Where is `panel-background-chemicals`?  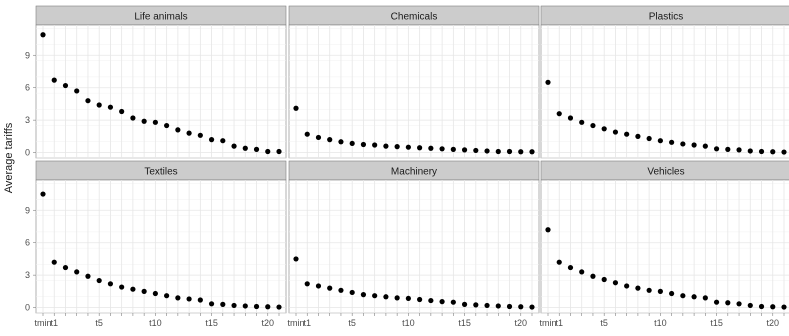 panel-background-chemicals is located at coordinates (414, 91).